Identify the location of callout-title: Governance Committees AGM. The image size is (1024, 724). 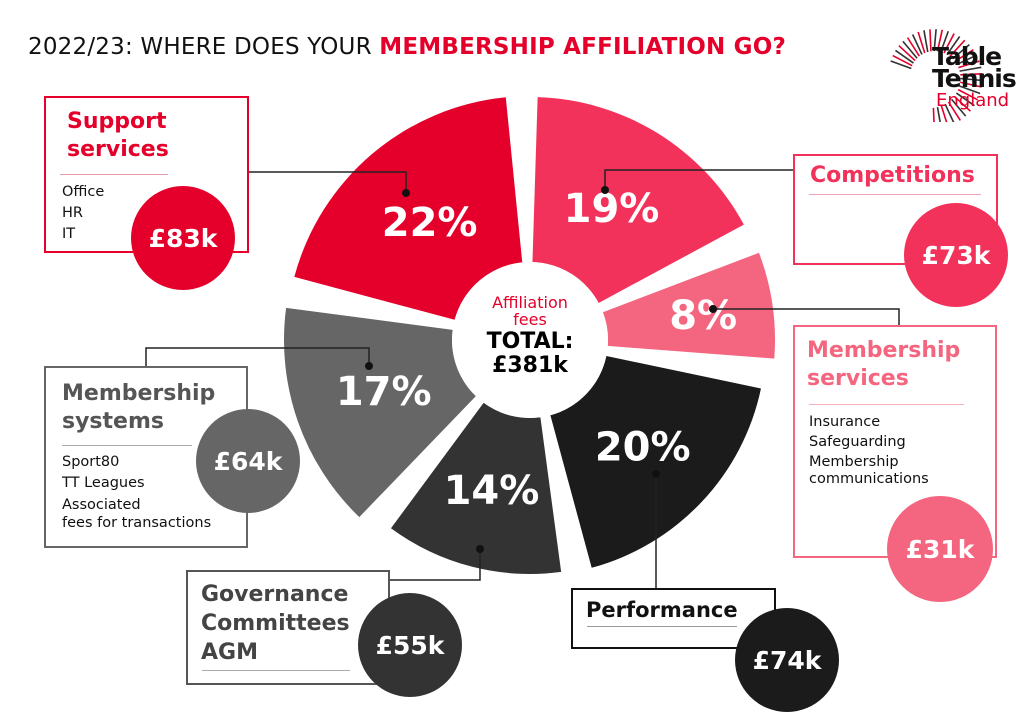
(275, 623).